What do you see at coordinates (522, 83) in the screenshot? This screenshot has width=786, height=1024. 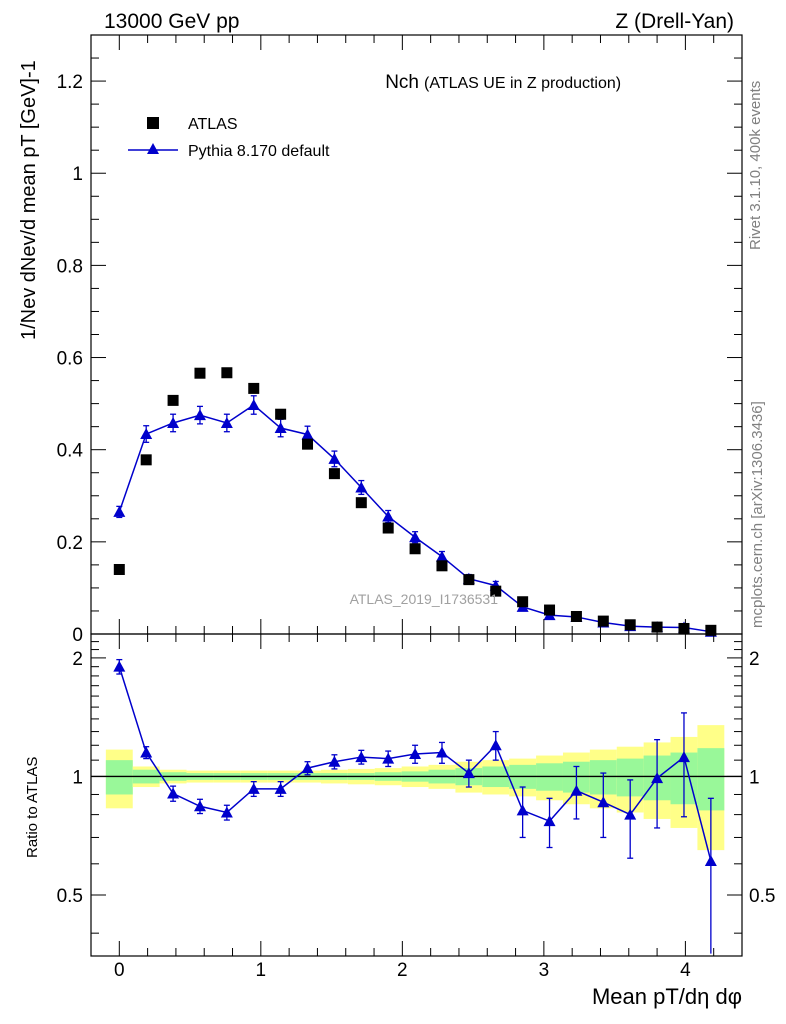 I see `plot-title-sub: (ATLAS UE in Z production)` at bounding box center [522, 83].